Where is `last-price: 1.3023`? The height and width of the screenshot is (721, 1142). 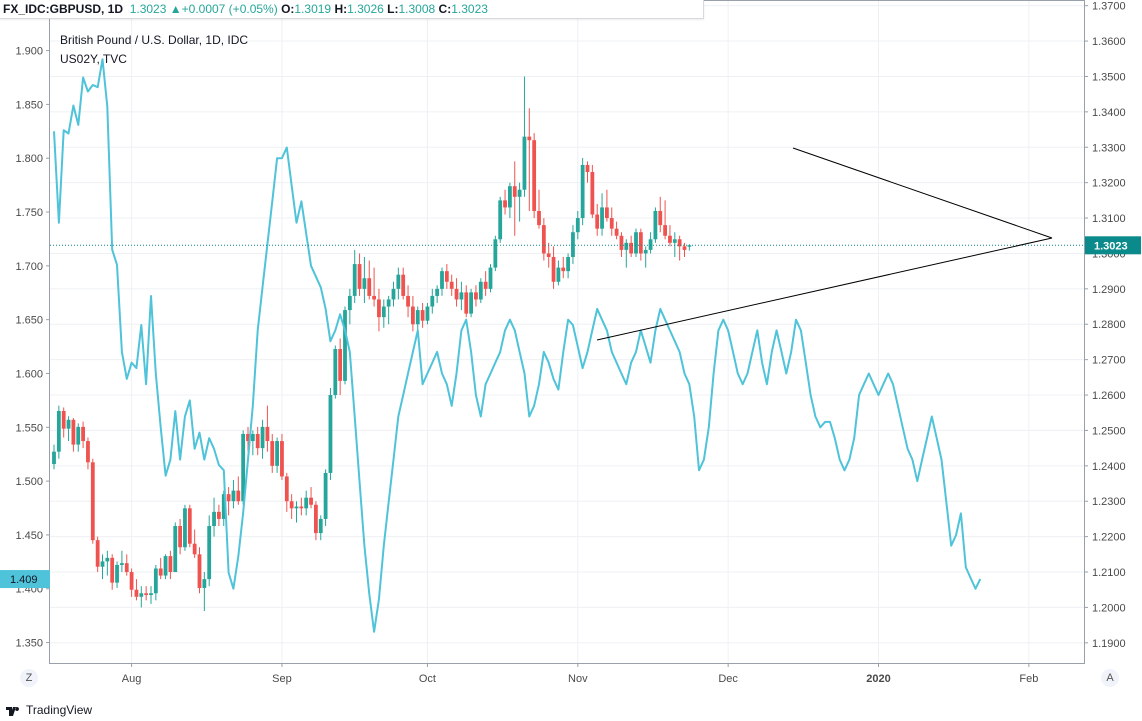 last-price: 1.3023 is located at coordinates (148, 9).